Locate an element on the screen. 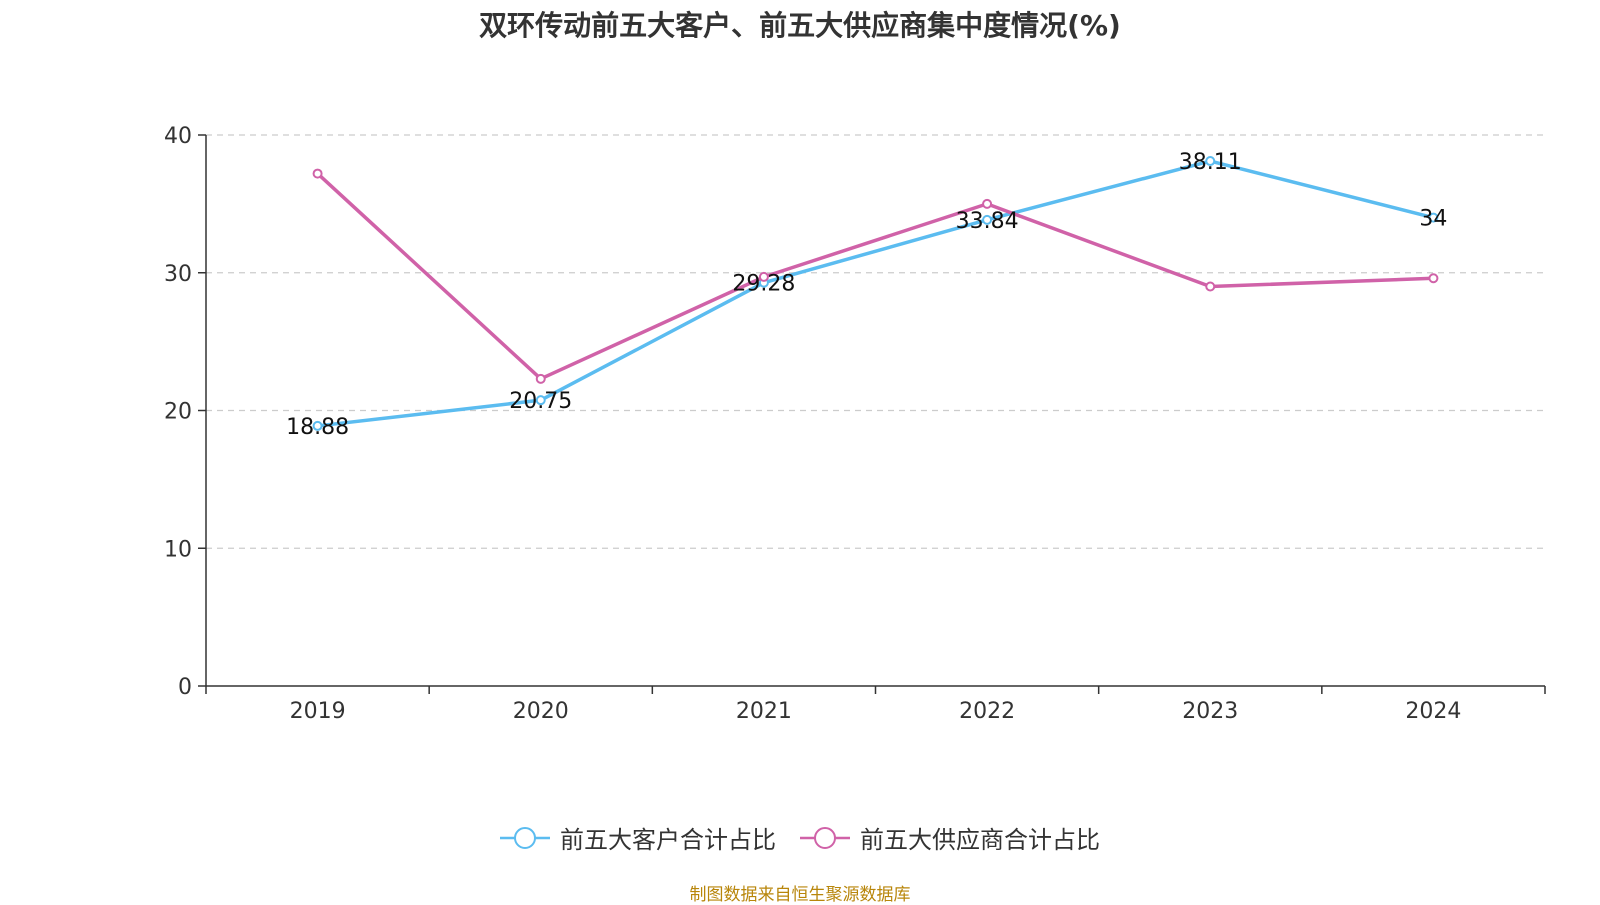 The image size is (1600, 905). x-tick-label: 2020 is located at coordinates (541, 711).